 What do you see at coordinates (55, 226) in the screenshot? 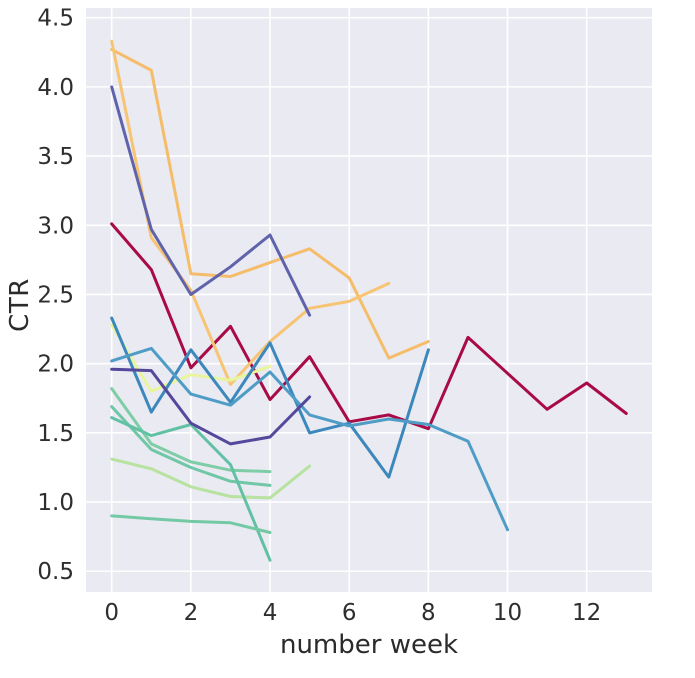
I see `y-tick-label: 3.0` at bounding box center [55, 226].